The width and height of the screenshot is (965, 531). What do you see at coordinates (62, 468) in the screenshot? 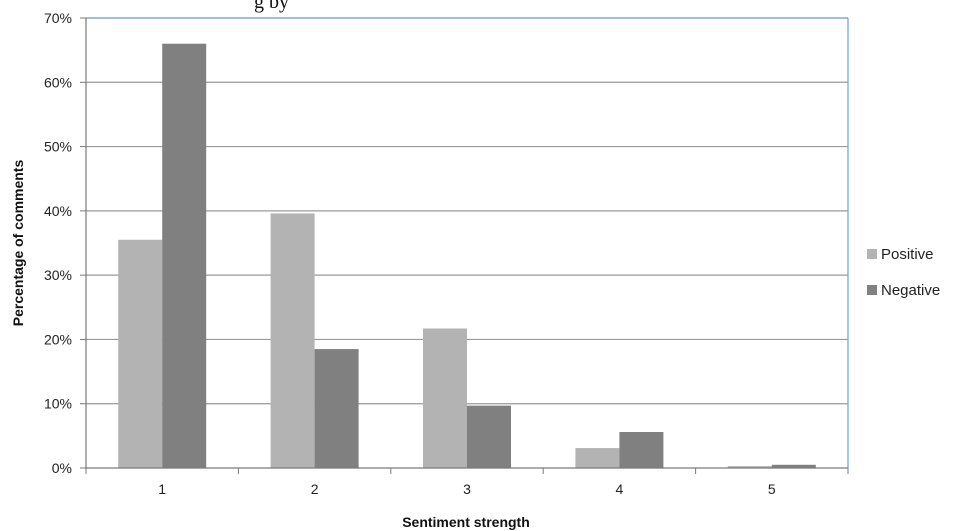
I see `y-tick-label: 0%` at bounding box center [62, 468].